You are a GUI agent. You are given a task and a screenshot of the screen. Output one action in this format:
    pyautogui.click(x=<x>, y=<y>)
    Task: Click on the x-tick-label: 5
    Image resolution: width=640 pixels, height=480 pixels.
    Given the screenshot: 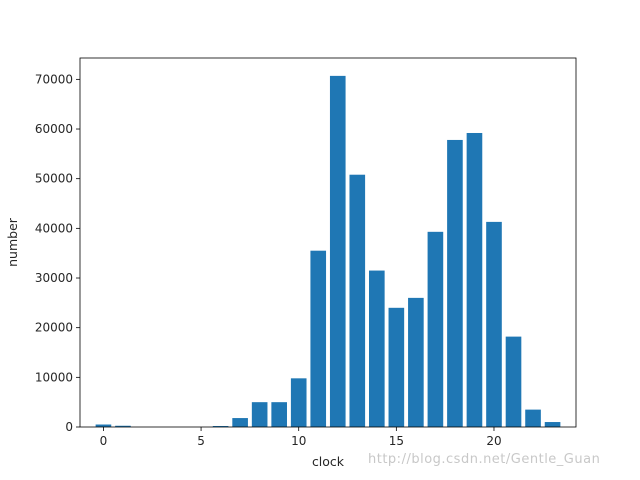 What is the action you would take?
    pyautogui.click(x=201, y=441)
    